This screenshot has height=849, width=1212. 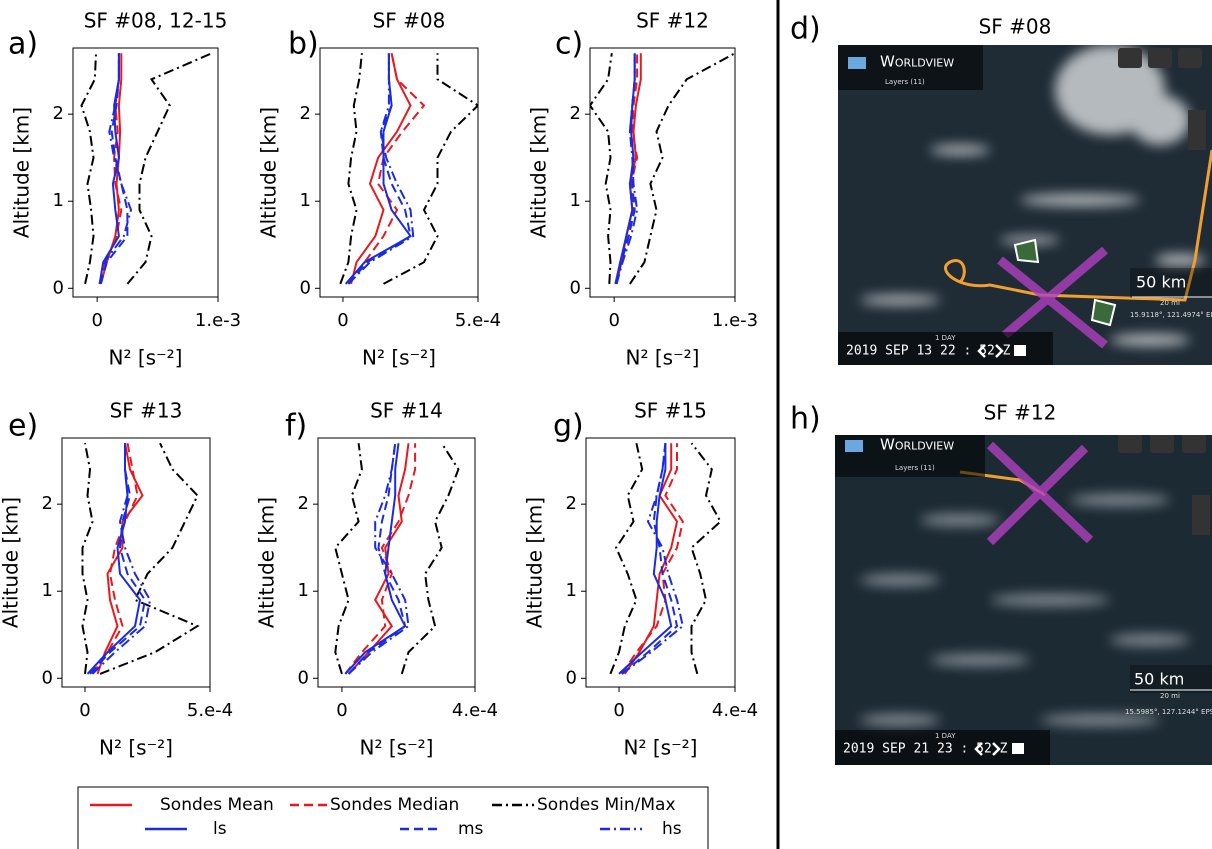 I want to click on panel-title: SF #12, so click(x=672, y=21).